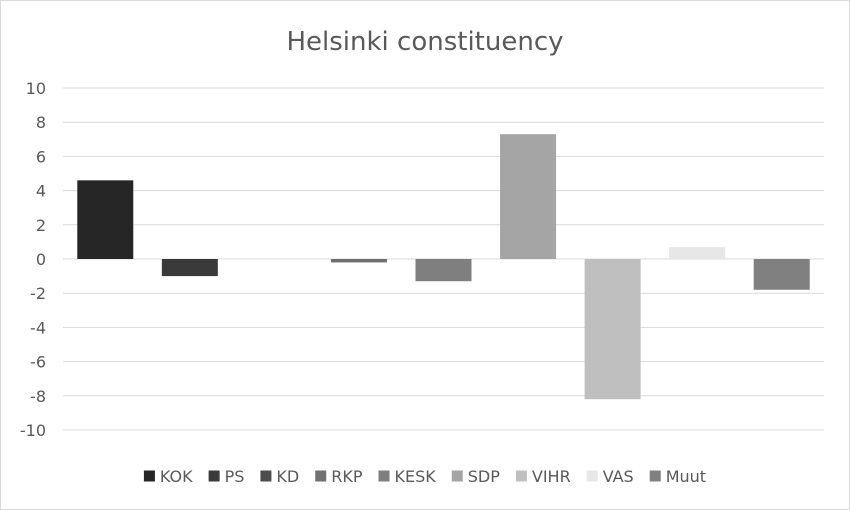 The image size is (850, 510). What do you see at coordinates (41, 225) in the screenshot?
I see `y-tick-label: 2` at bounding box center [41, 225].